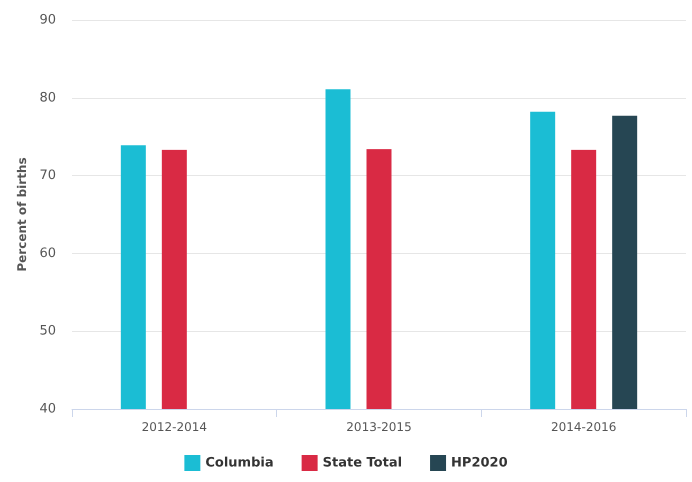 This screenshot has height=482, width=692. What do you see at coordinates (583, 427) in the screenshot?
I see `x-tick-label: 2014-2016` at bounding box center [583, 427].